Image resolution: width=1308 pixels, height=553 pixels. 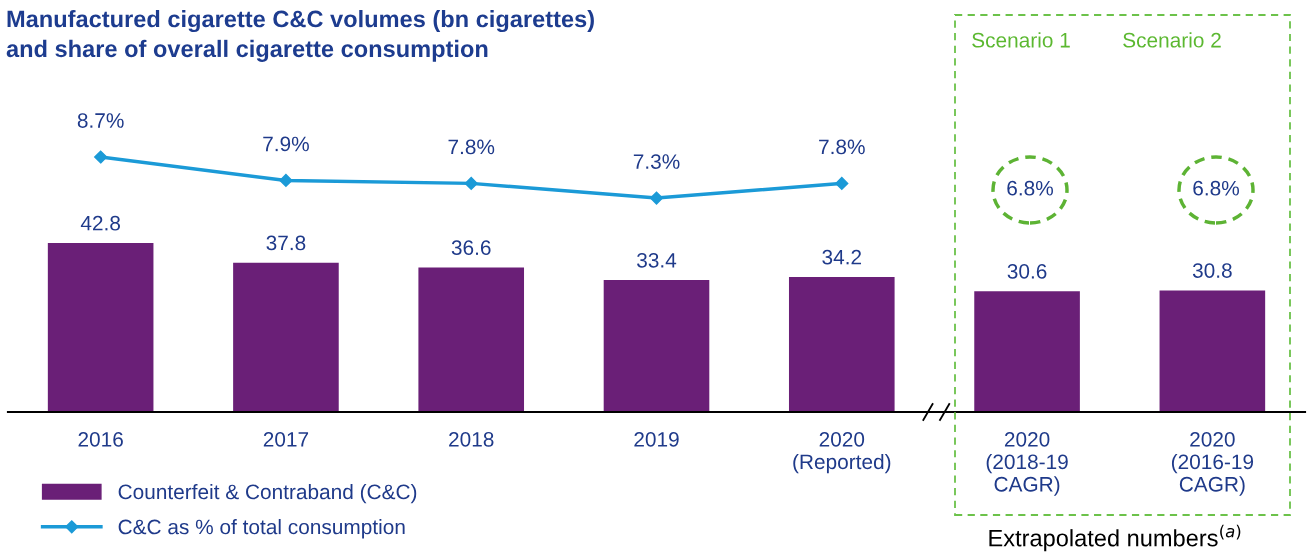 I want to click on x-tick-label: 2017, so click(x=286, y=439).